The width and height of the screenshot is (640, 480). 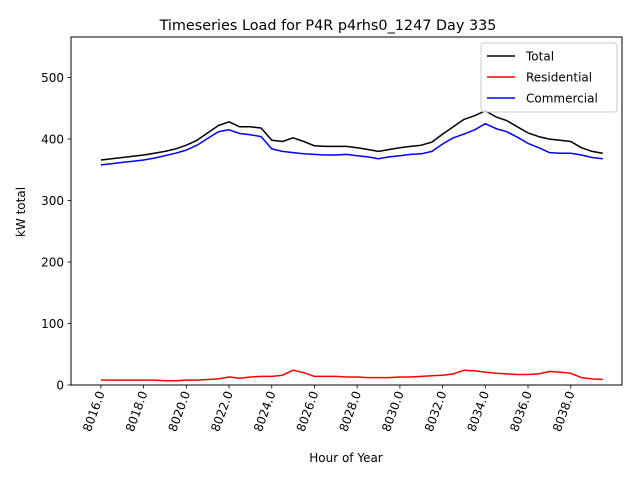 I want to click on y-tick-label: 300, so click(x=52, y=201).